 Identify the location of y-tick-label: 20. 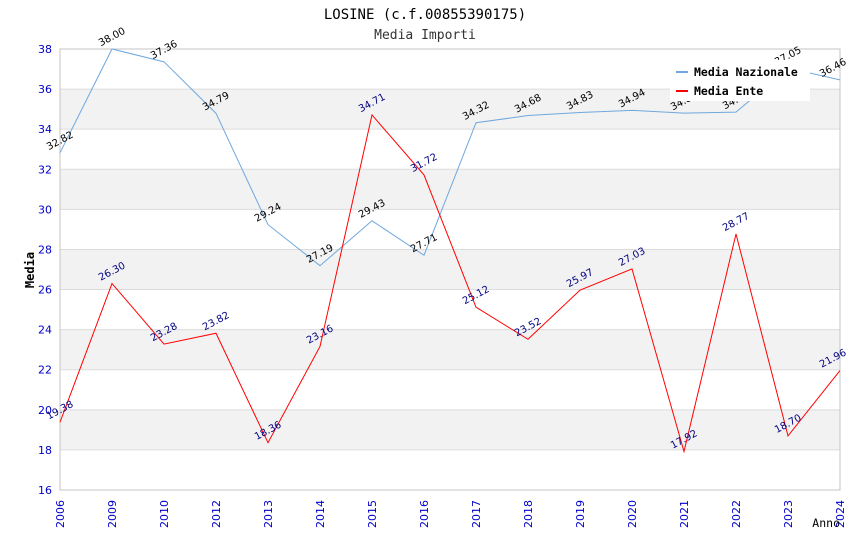
(45, 410).